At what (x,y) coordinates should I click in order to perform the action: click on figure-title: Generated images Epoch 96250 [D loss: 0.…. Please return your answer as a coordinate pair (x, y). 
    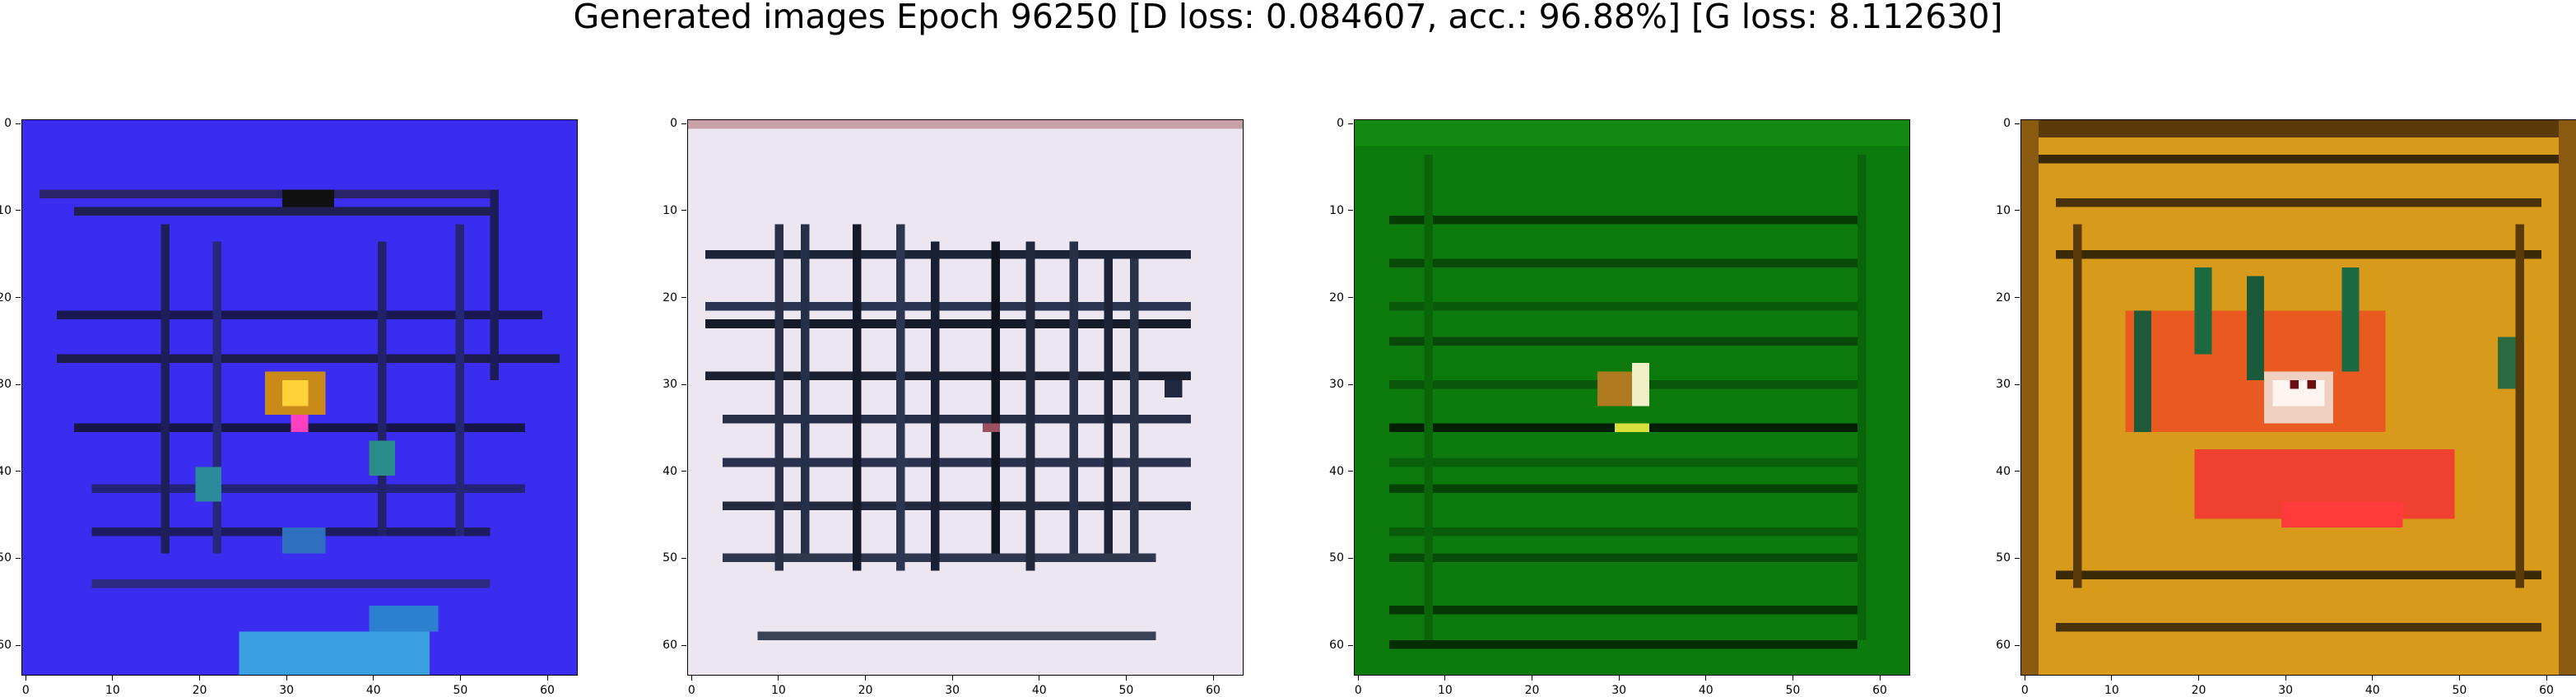
    Looking at the image, I should click on (1288, 18).